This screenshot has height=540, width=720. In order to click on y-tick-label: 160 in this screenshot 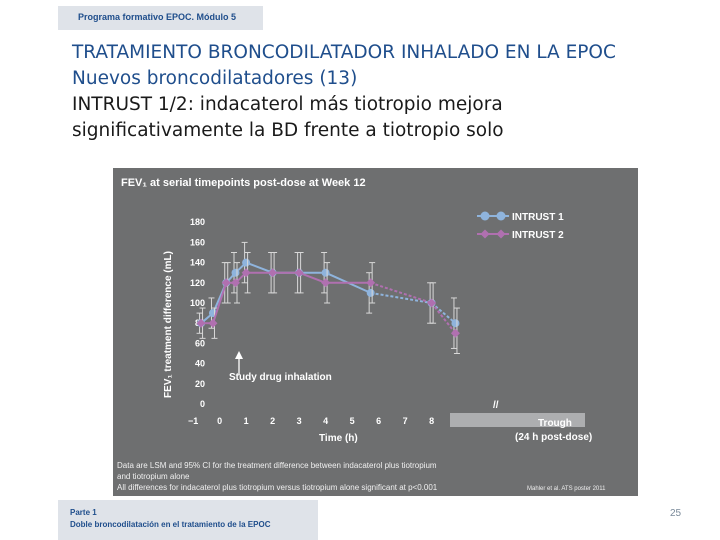, I will do `click(197, 242)`.